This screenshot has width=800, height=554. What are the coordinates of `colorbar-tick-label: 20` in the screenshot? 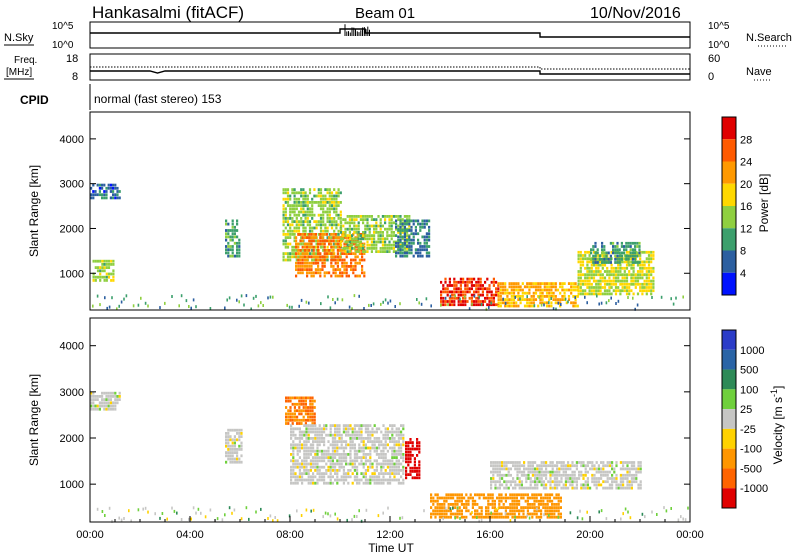 It's located at (746, 185).